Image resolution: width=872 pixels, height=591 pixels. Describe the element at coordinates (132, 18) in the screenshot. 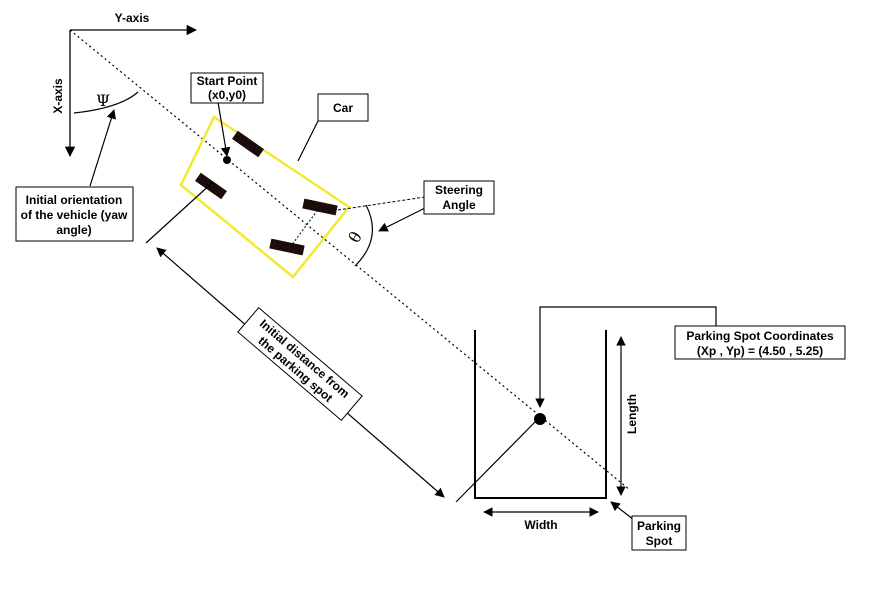

I see `y-axis-label: Y-axis` at that location.